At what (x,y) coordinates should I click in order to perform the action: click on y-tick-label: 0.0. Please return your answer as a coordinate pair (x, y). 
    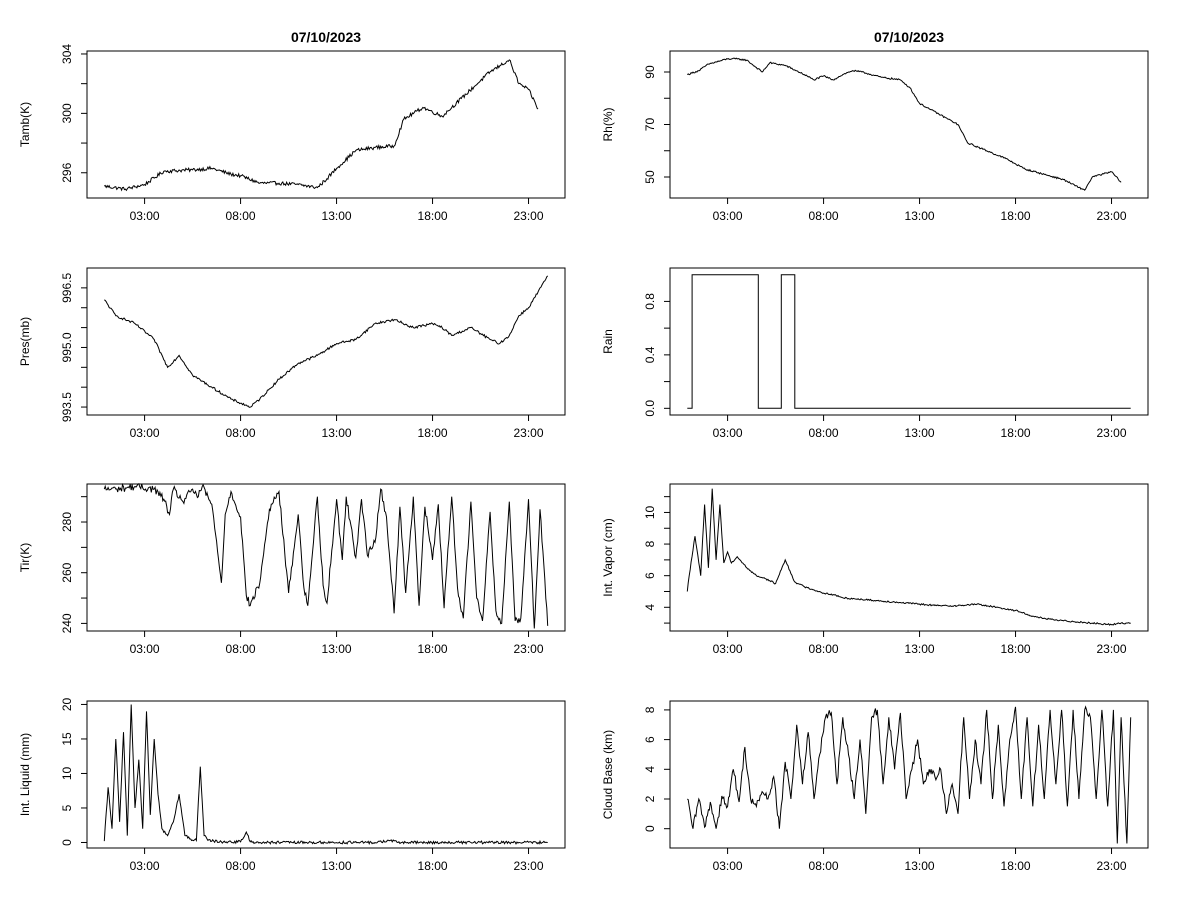
    Looking at the image, I should click on (650, 408).